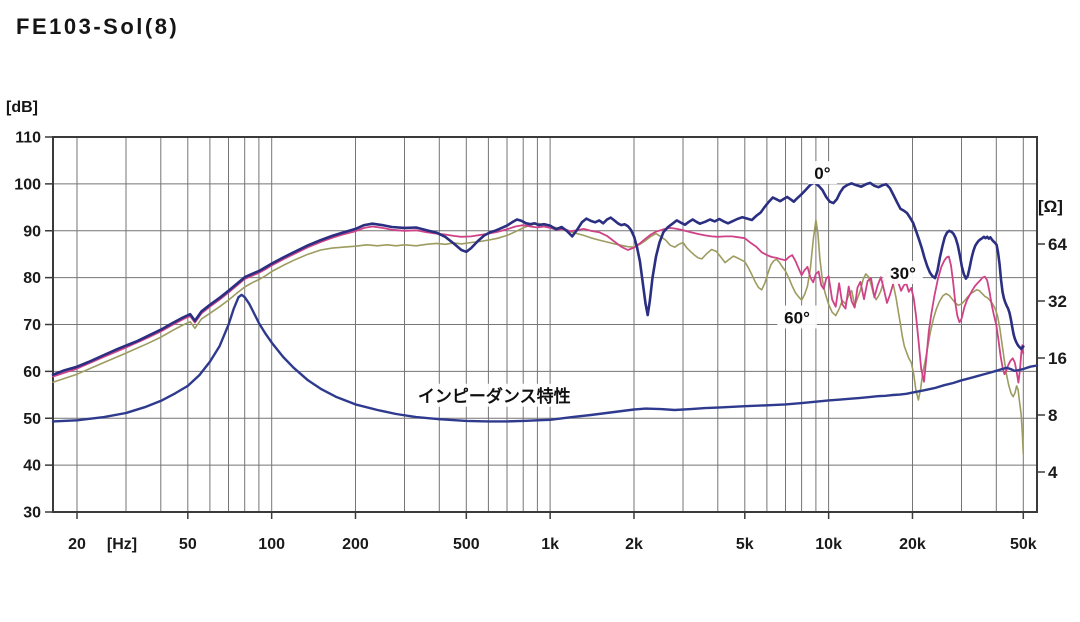 The image size is (1080, 622). Describe the element at coordinates (1050, 206) in the screenshot. I see `ohm-axis-unit-label: [Ω]` at that location.